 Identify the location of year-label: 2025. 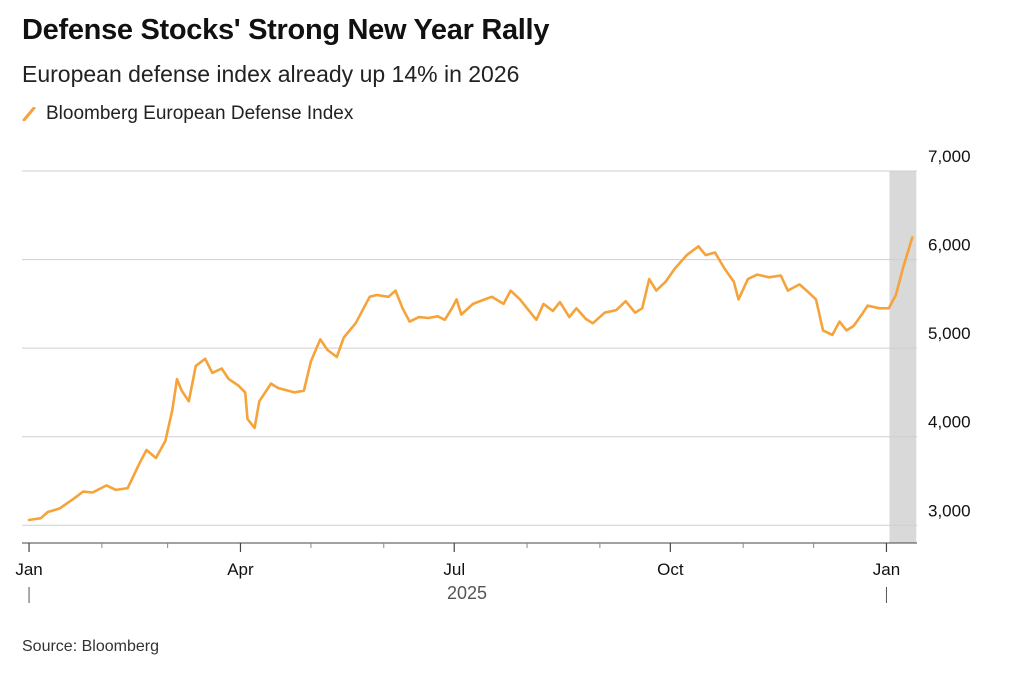
(467, 593).